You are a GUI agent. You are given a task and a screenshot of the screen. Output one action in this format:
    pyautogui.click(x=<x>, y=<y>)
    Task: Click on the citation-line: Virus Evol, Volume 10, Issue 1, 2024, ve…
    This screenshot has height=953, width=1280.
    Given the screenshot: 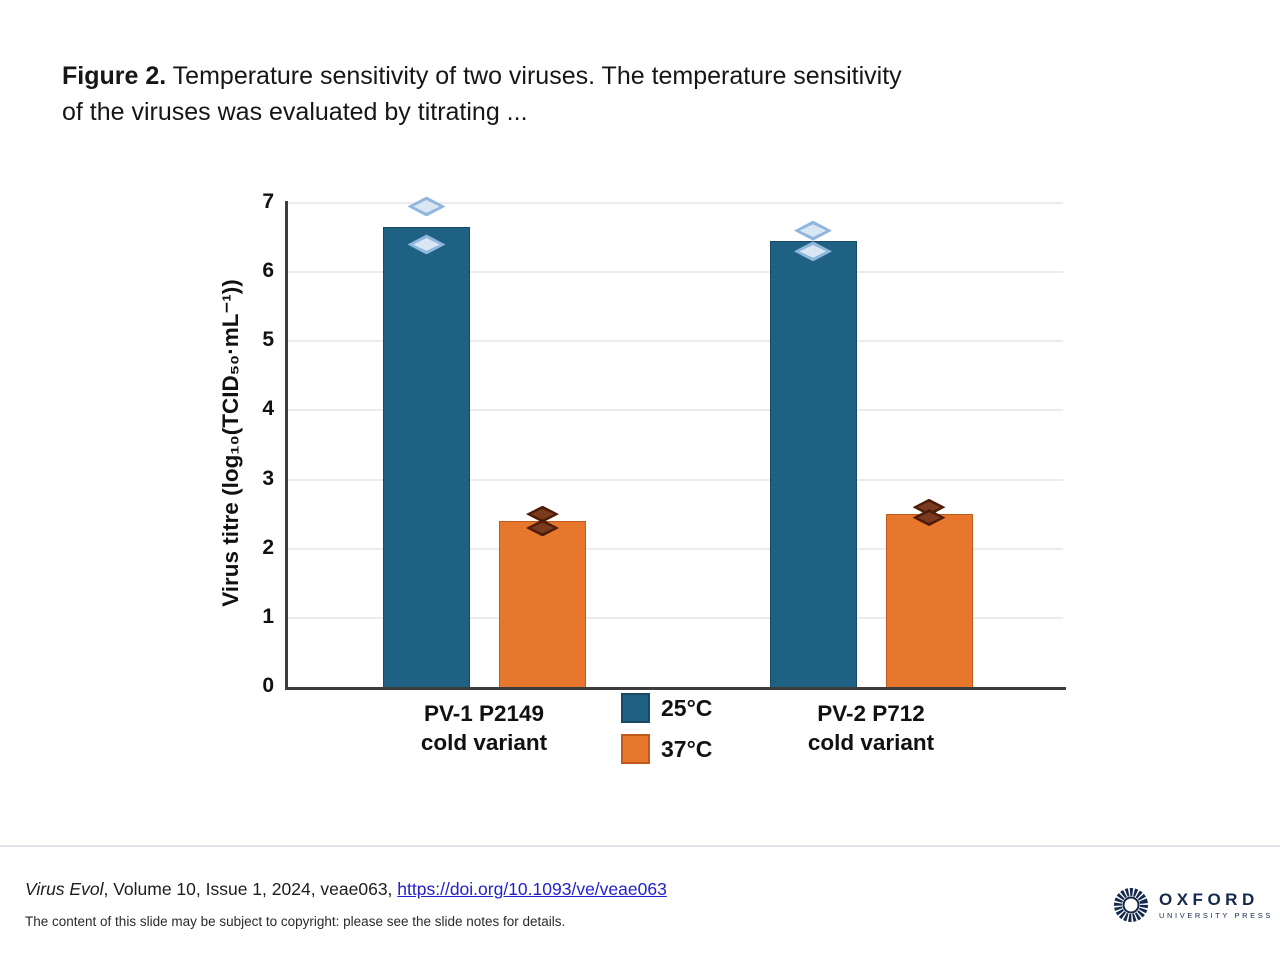 What is the action you would take?
    pyautogui.click(x=346, y=889)
    